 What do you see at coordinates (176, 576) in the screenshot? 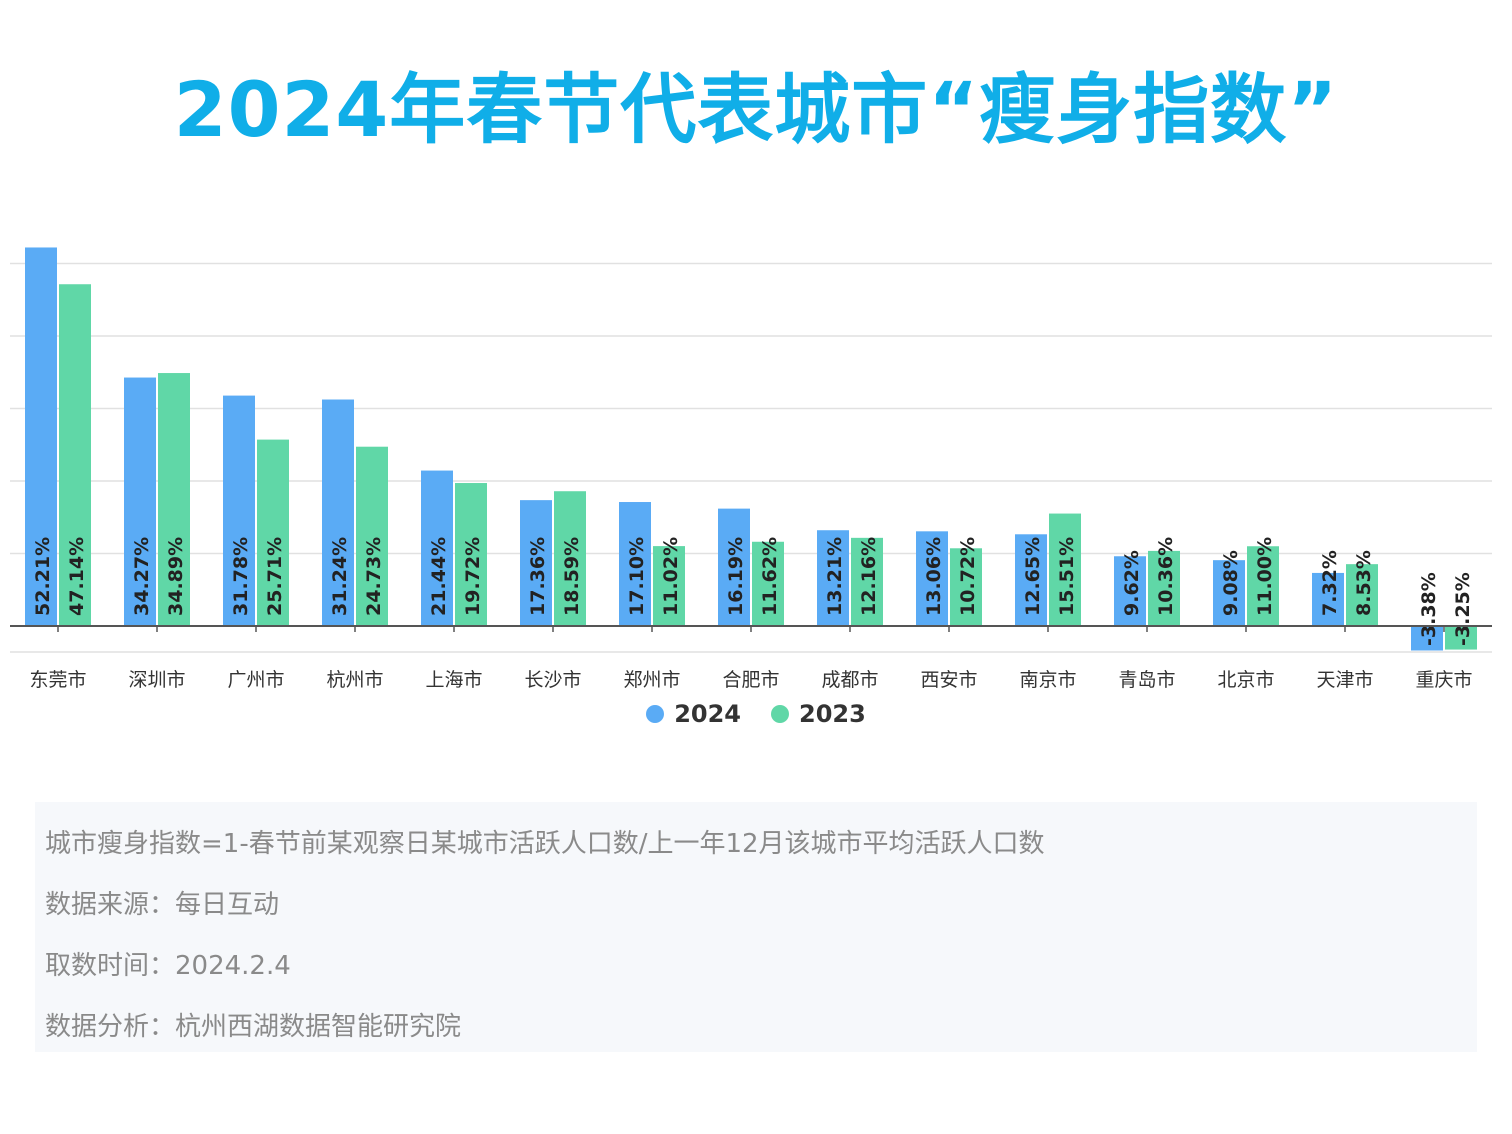
I see `data-label-2023-1: 34.89%` at bounding box center [176, 576].